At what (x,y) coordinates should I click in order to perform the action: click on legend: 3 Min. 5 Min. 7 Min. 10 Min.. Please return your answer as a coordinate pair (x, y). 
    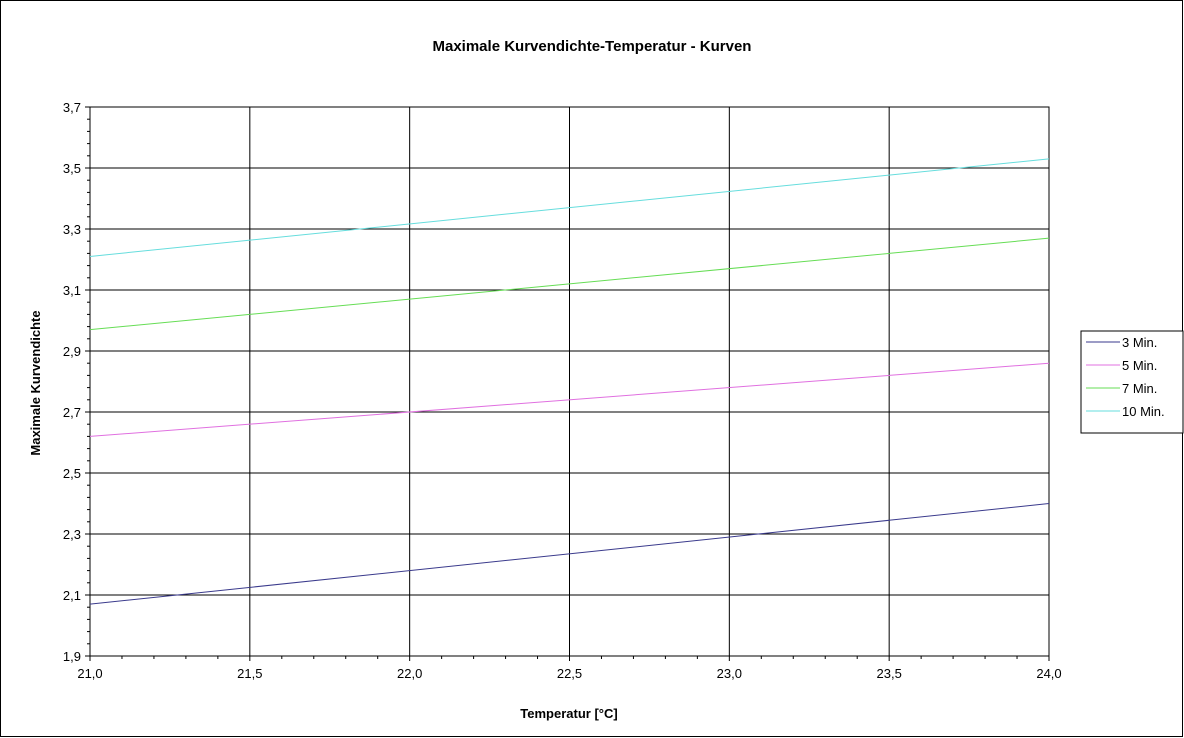
    Looking at the image, I should click on (1132, 382).